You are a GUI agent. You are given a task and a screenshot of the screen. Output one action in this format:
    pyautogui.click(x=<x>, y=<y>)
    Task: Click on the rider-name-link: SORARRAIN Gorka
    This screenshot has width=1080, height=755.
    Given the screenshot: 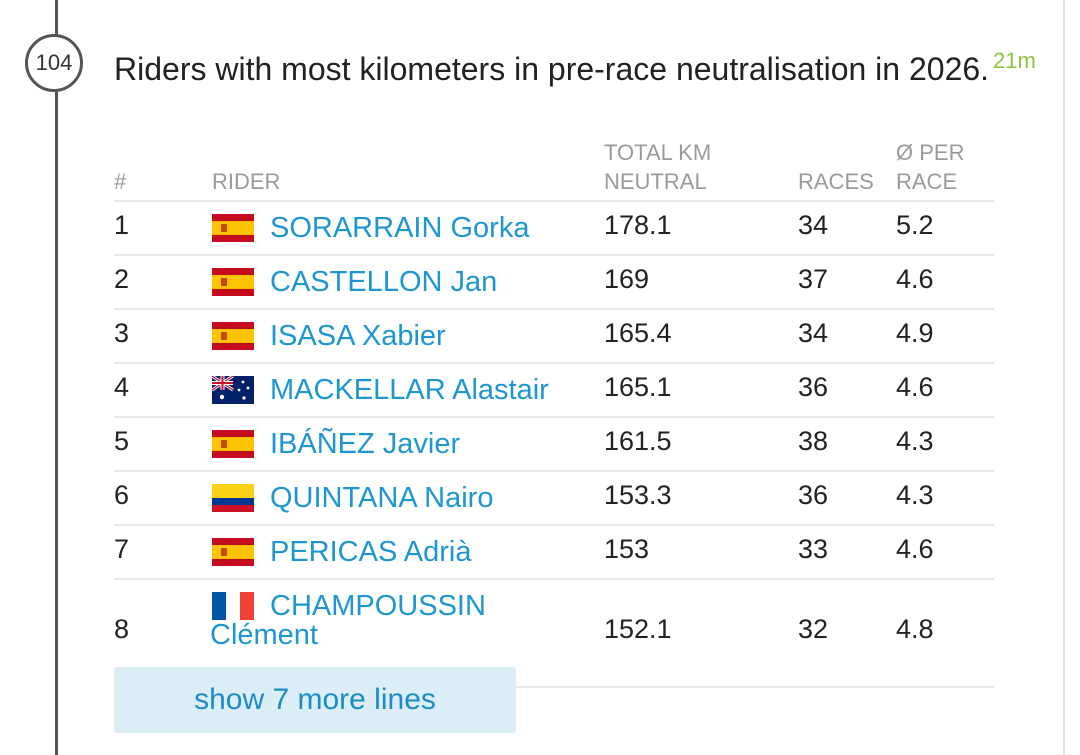 What is the action you would take?
    pyautogui.click(x=400, y=228)
    